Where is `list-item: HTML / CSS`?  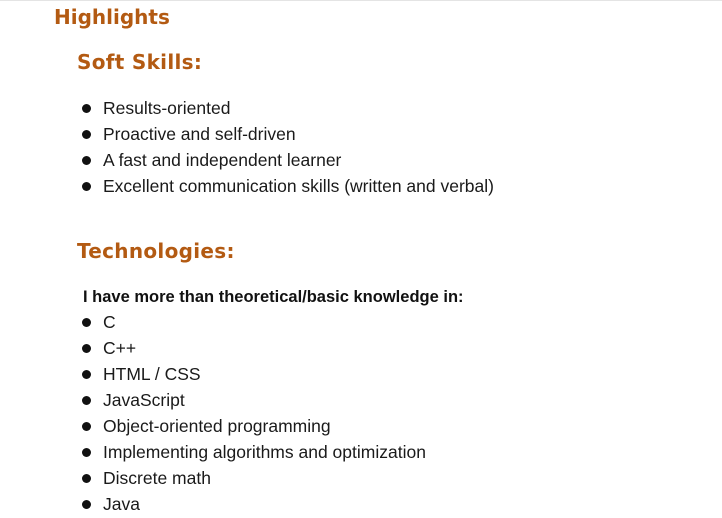
list-item: HTML / CSS is located at coordinates (252, 374).